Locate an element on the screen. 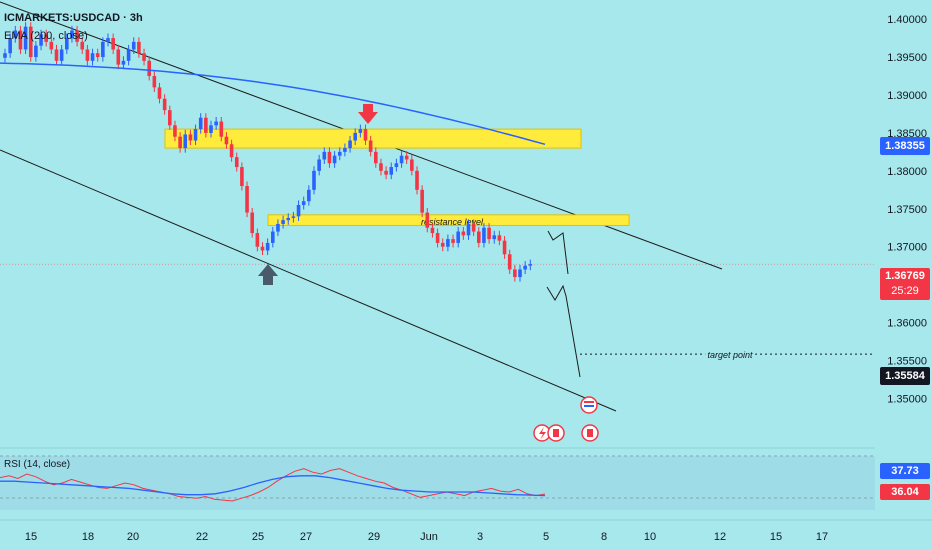 Image resolution: width=932 pixels, height=550 pixels. price-tick-label: 1.38000 is located at coordinates (907, 172).